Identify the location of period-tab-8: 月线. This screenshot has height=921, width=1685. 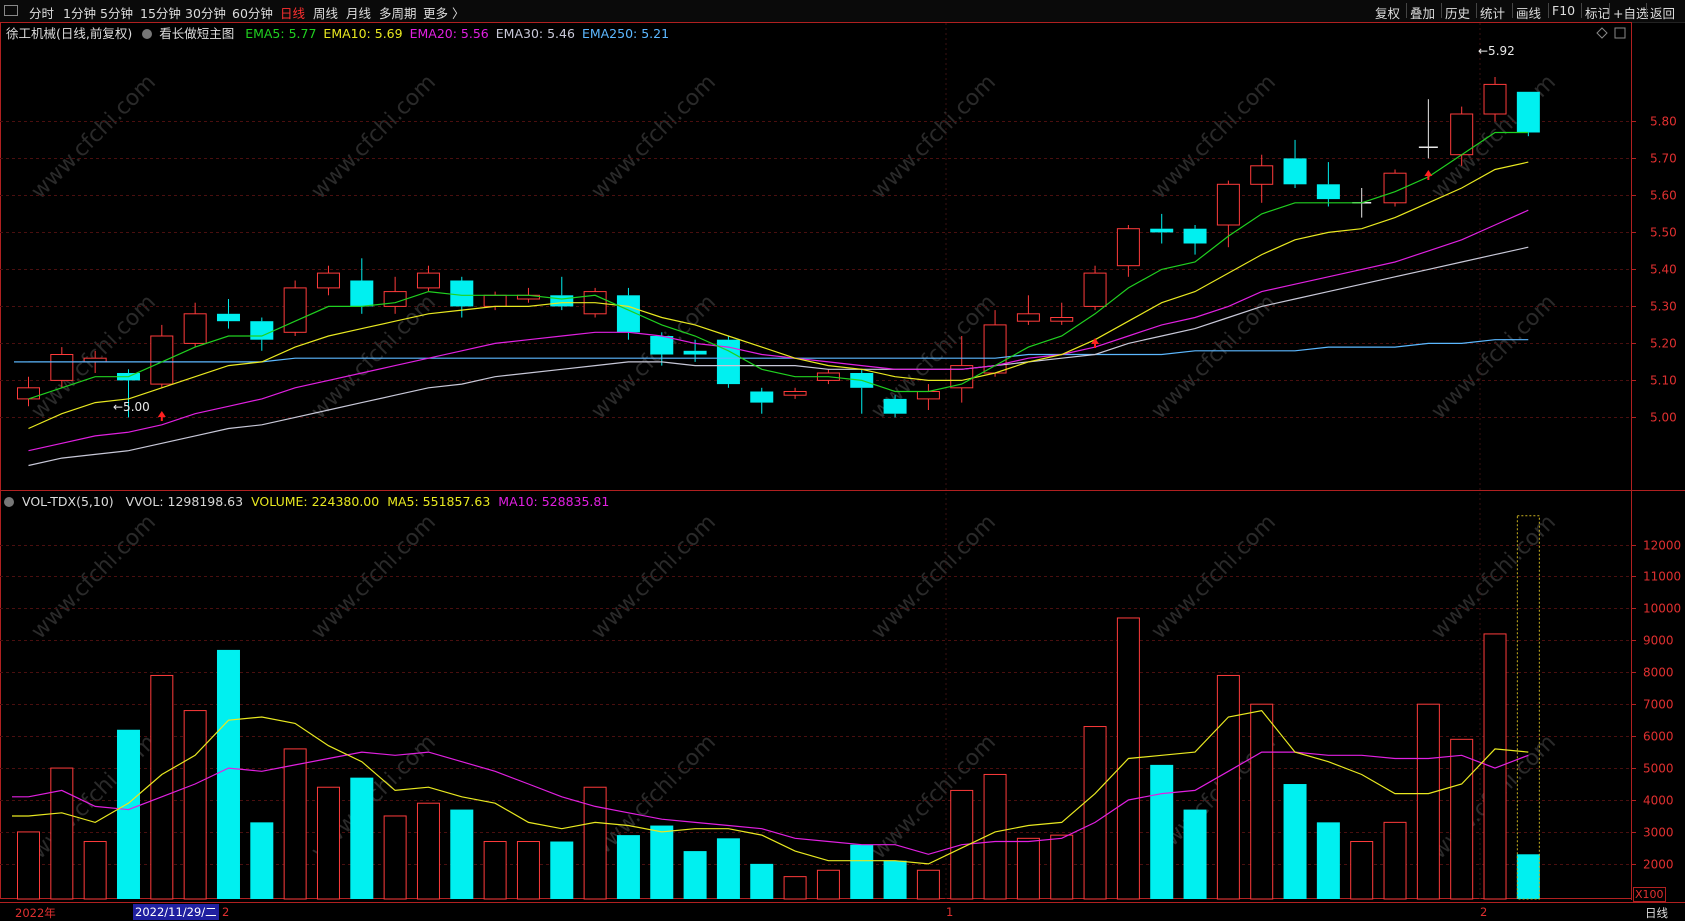
(359, 13).